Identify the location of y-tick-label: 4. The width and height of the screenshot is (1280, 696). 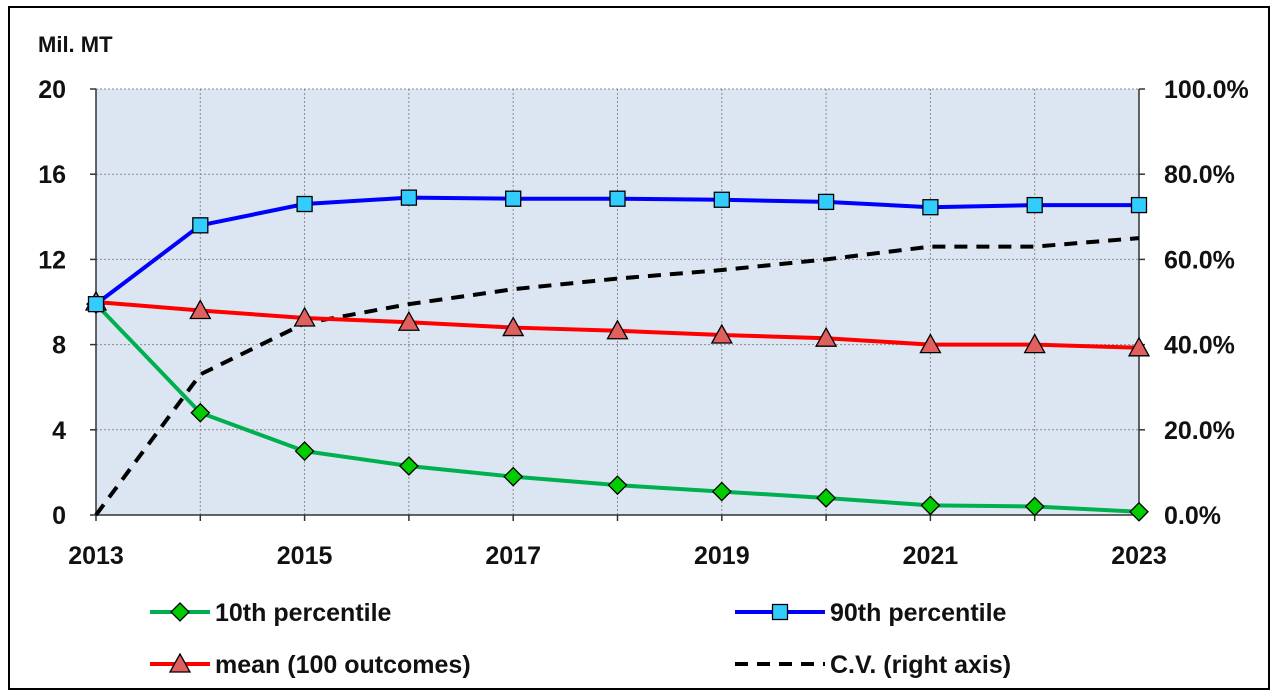
(59, 431).